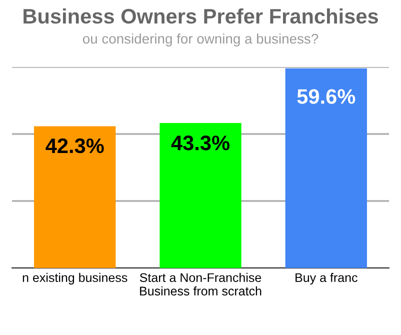 Image resolution: width=401 pixels, height=335 pixels. What do you see at coordinates (200, 39) in the screenshot?
I see `chart-subtitle: ou considering for owning a business?` at bounding box center [200, 39].